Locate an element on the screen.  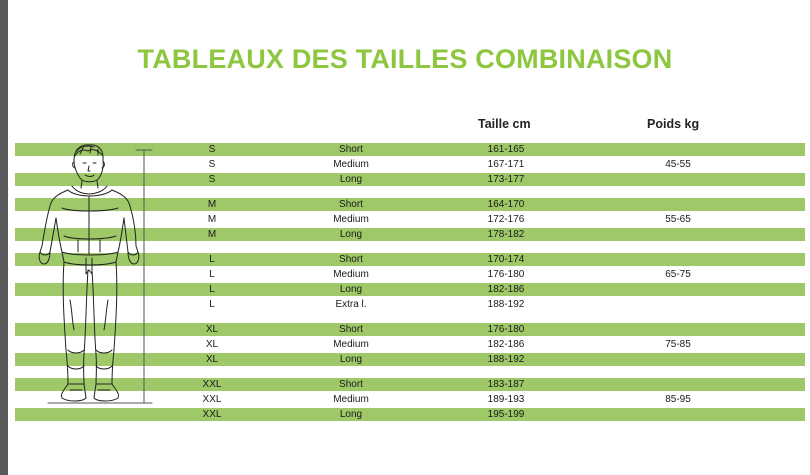
table-row: M Long 178-182 is located at coordinates (410, 234).